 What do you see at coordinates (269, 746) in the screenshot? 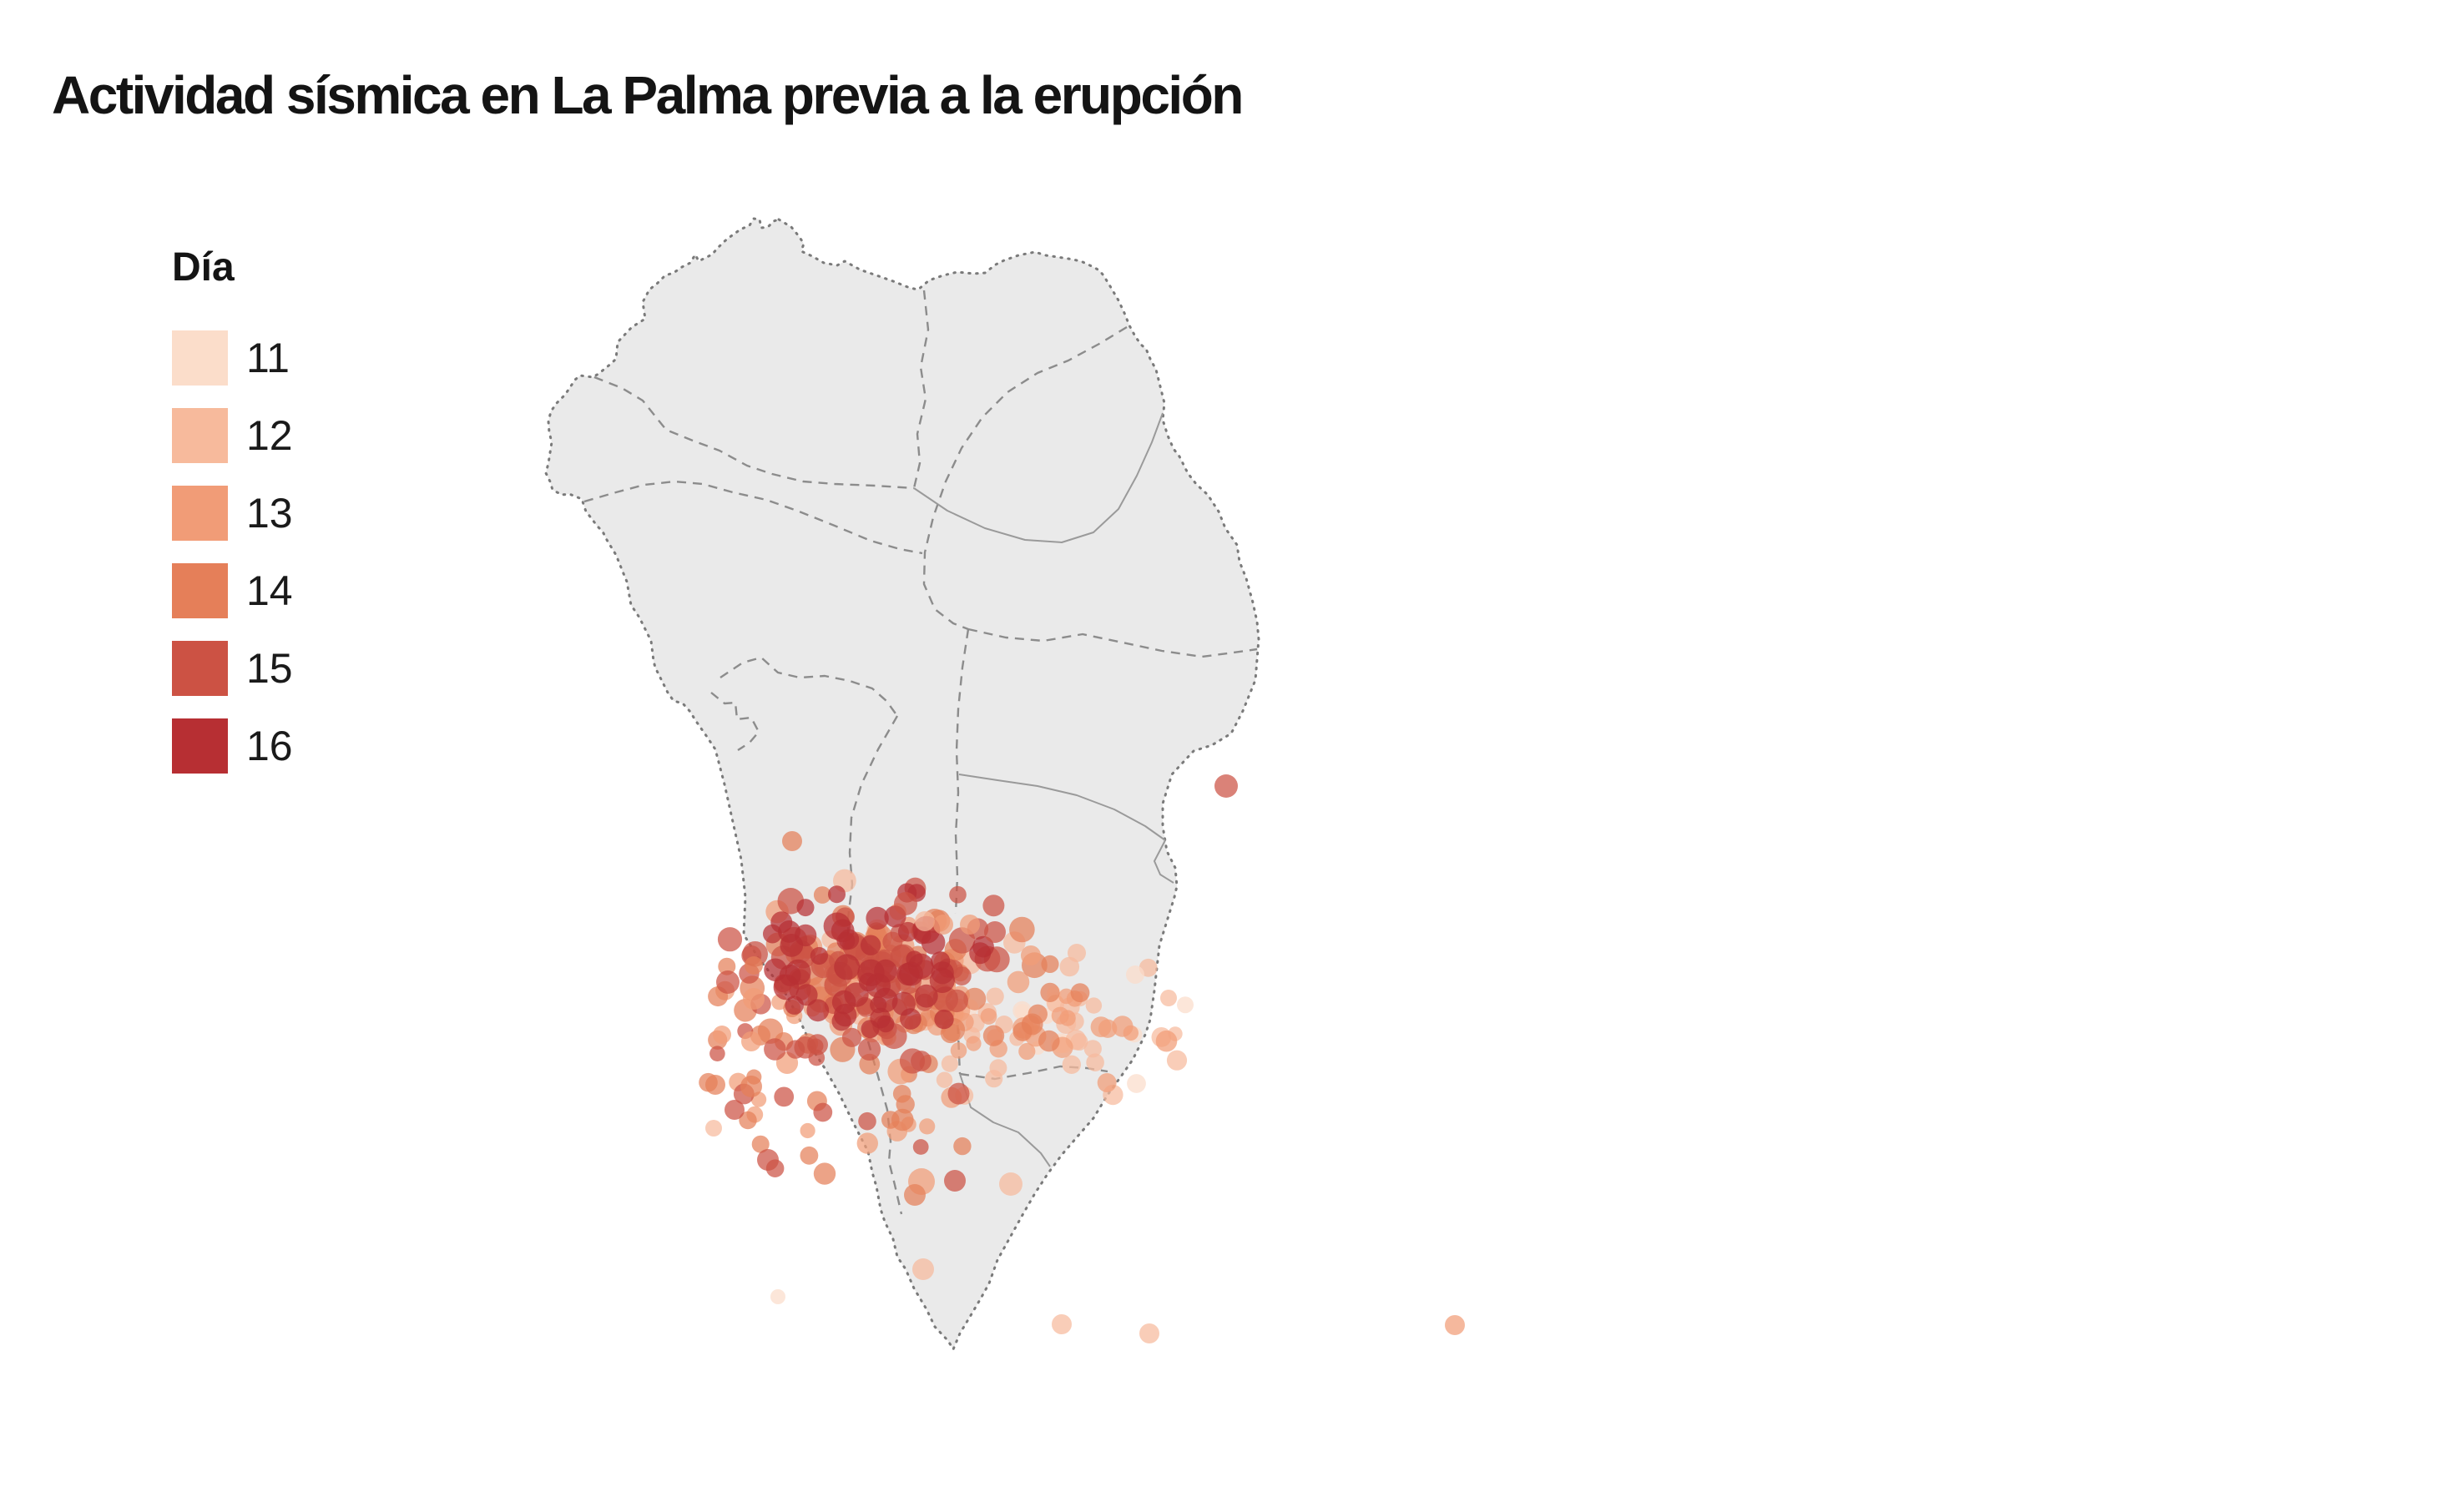
I see `legend-label: 16` at bounding box center [269, 746].